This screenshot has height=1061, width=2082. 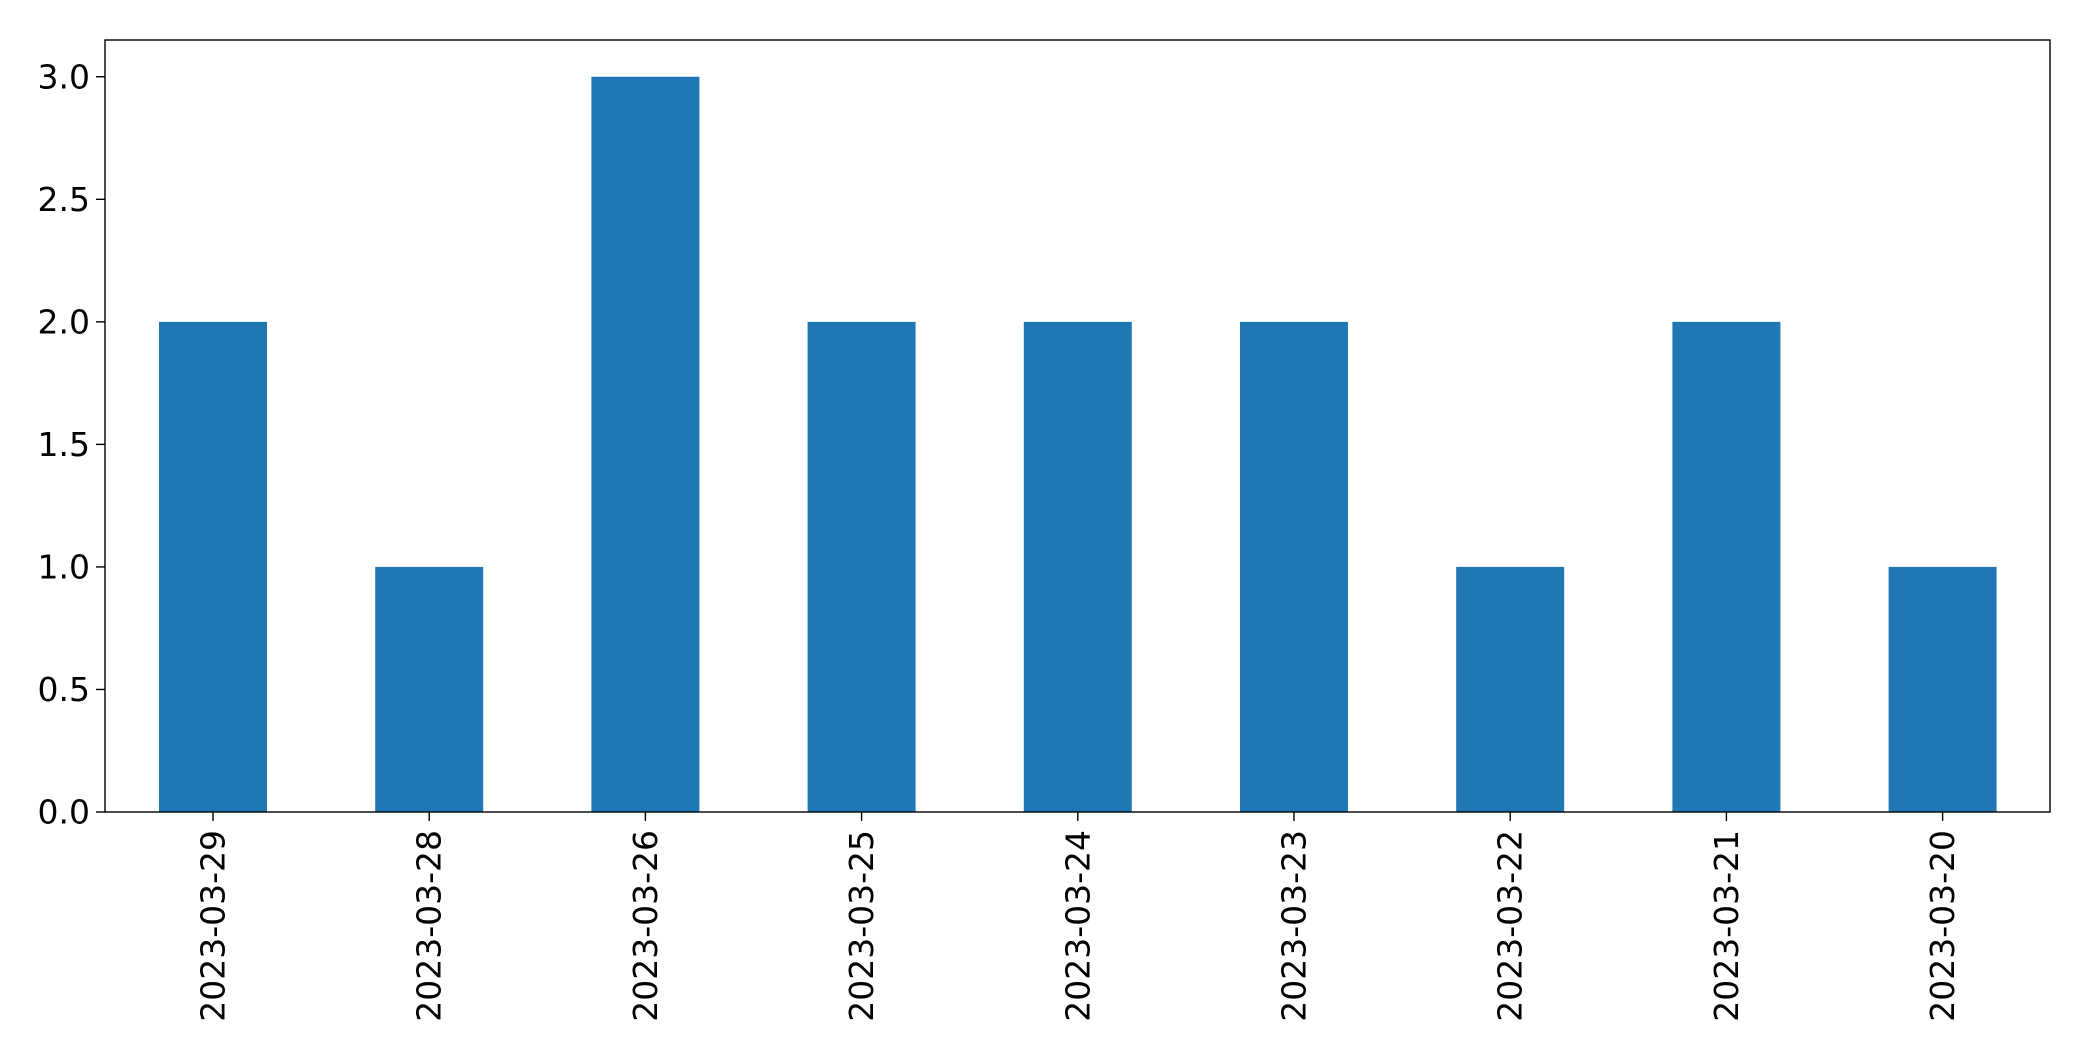 What do you see at coordinates (645, 926) in the screenshot?
I see `x-tick-label: 2023-03-26` at bounding box center [645, 926].